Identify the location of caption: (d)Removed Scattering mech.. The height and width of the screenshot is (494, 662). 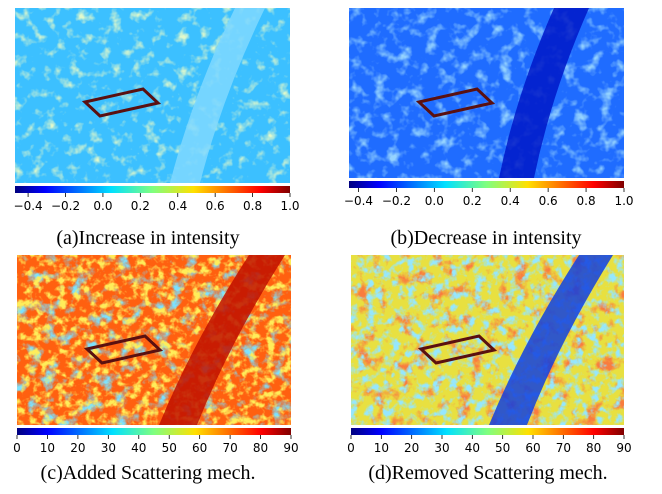
(487, 473).